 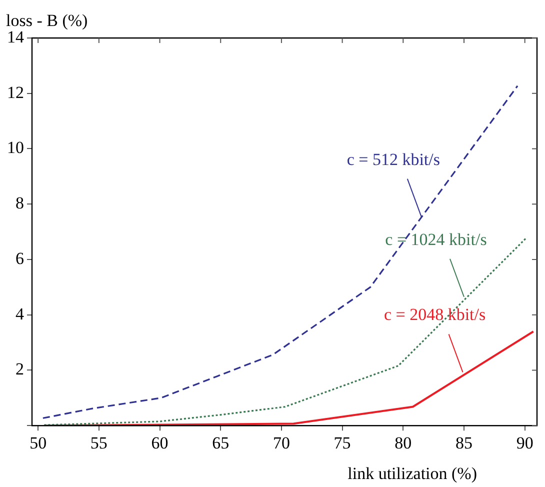 What do you see at coordinates (47, 20) in the screenshot?
I see `y-axis-title: loss - B (%)` at bounding box center [47, 20].